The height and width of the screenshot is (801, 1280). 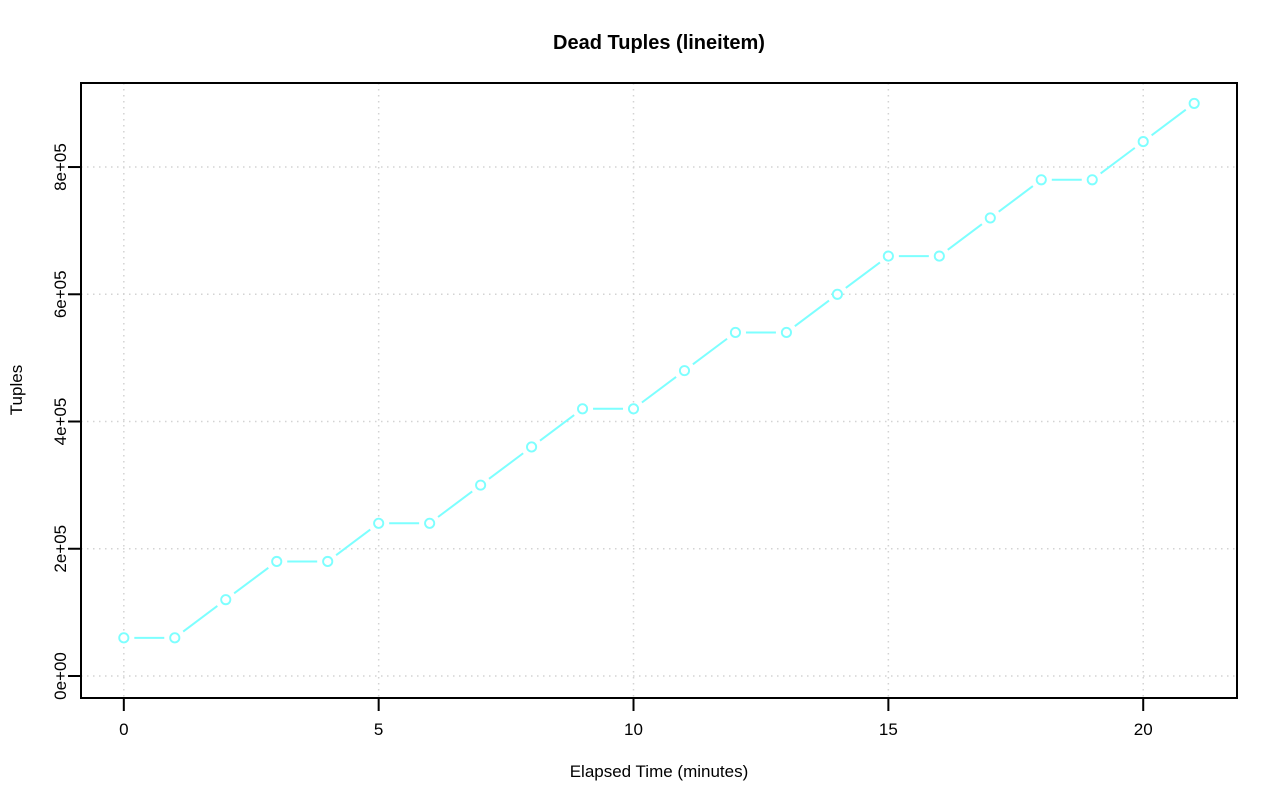 What do you see at coordinates (888, 729) in the screenshot?
I see `x-axis-tick-label: 15` at bounding box center [888, 729].